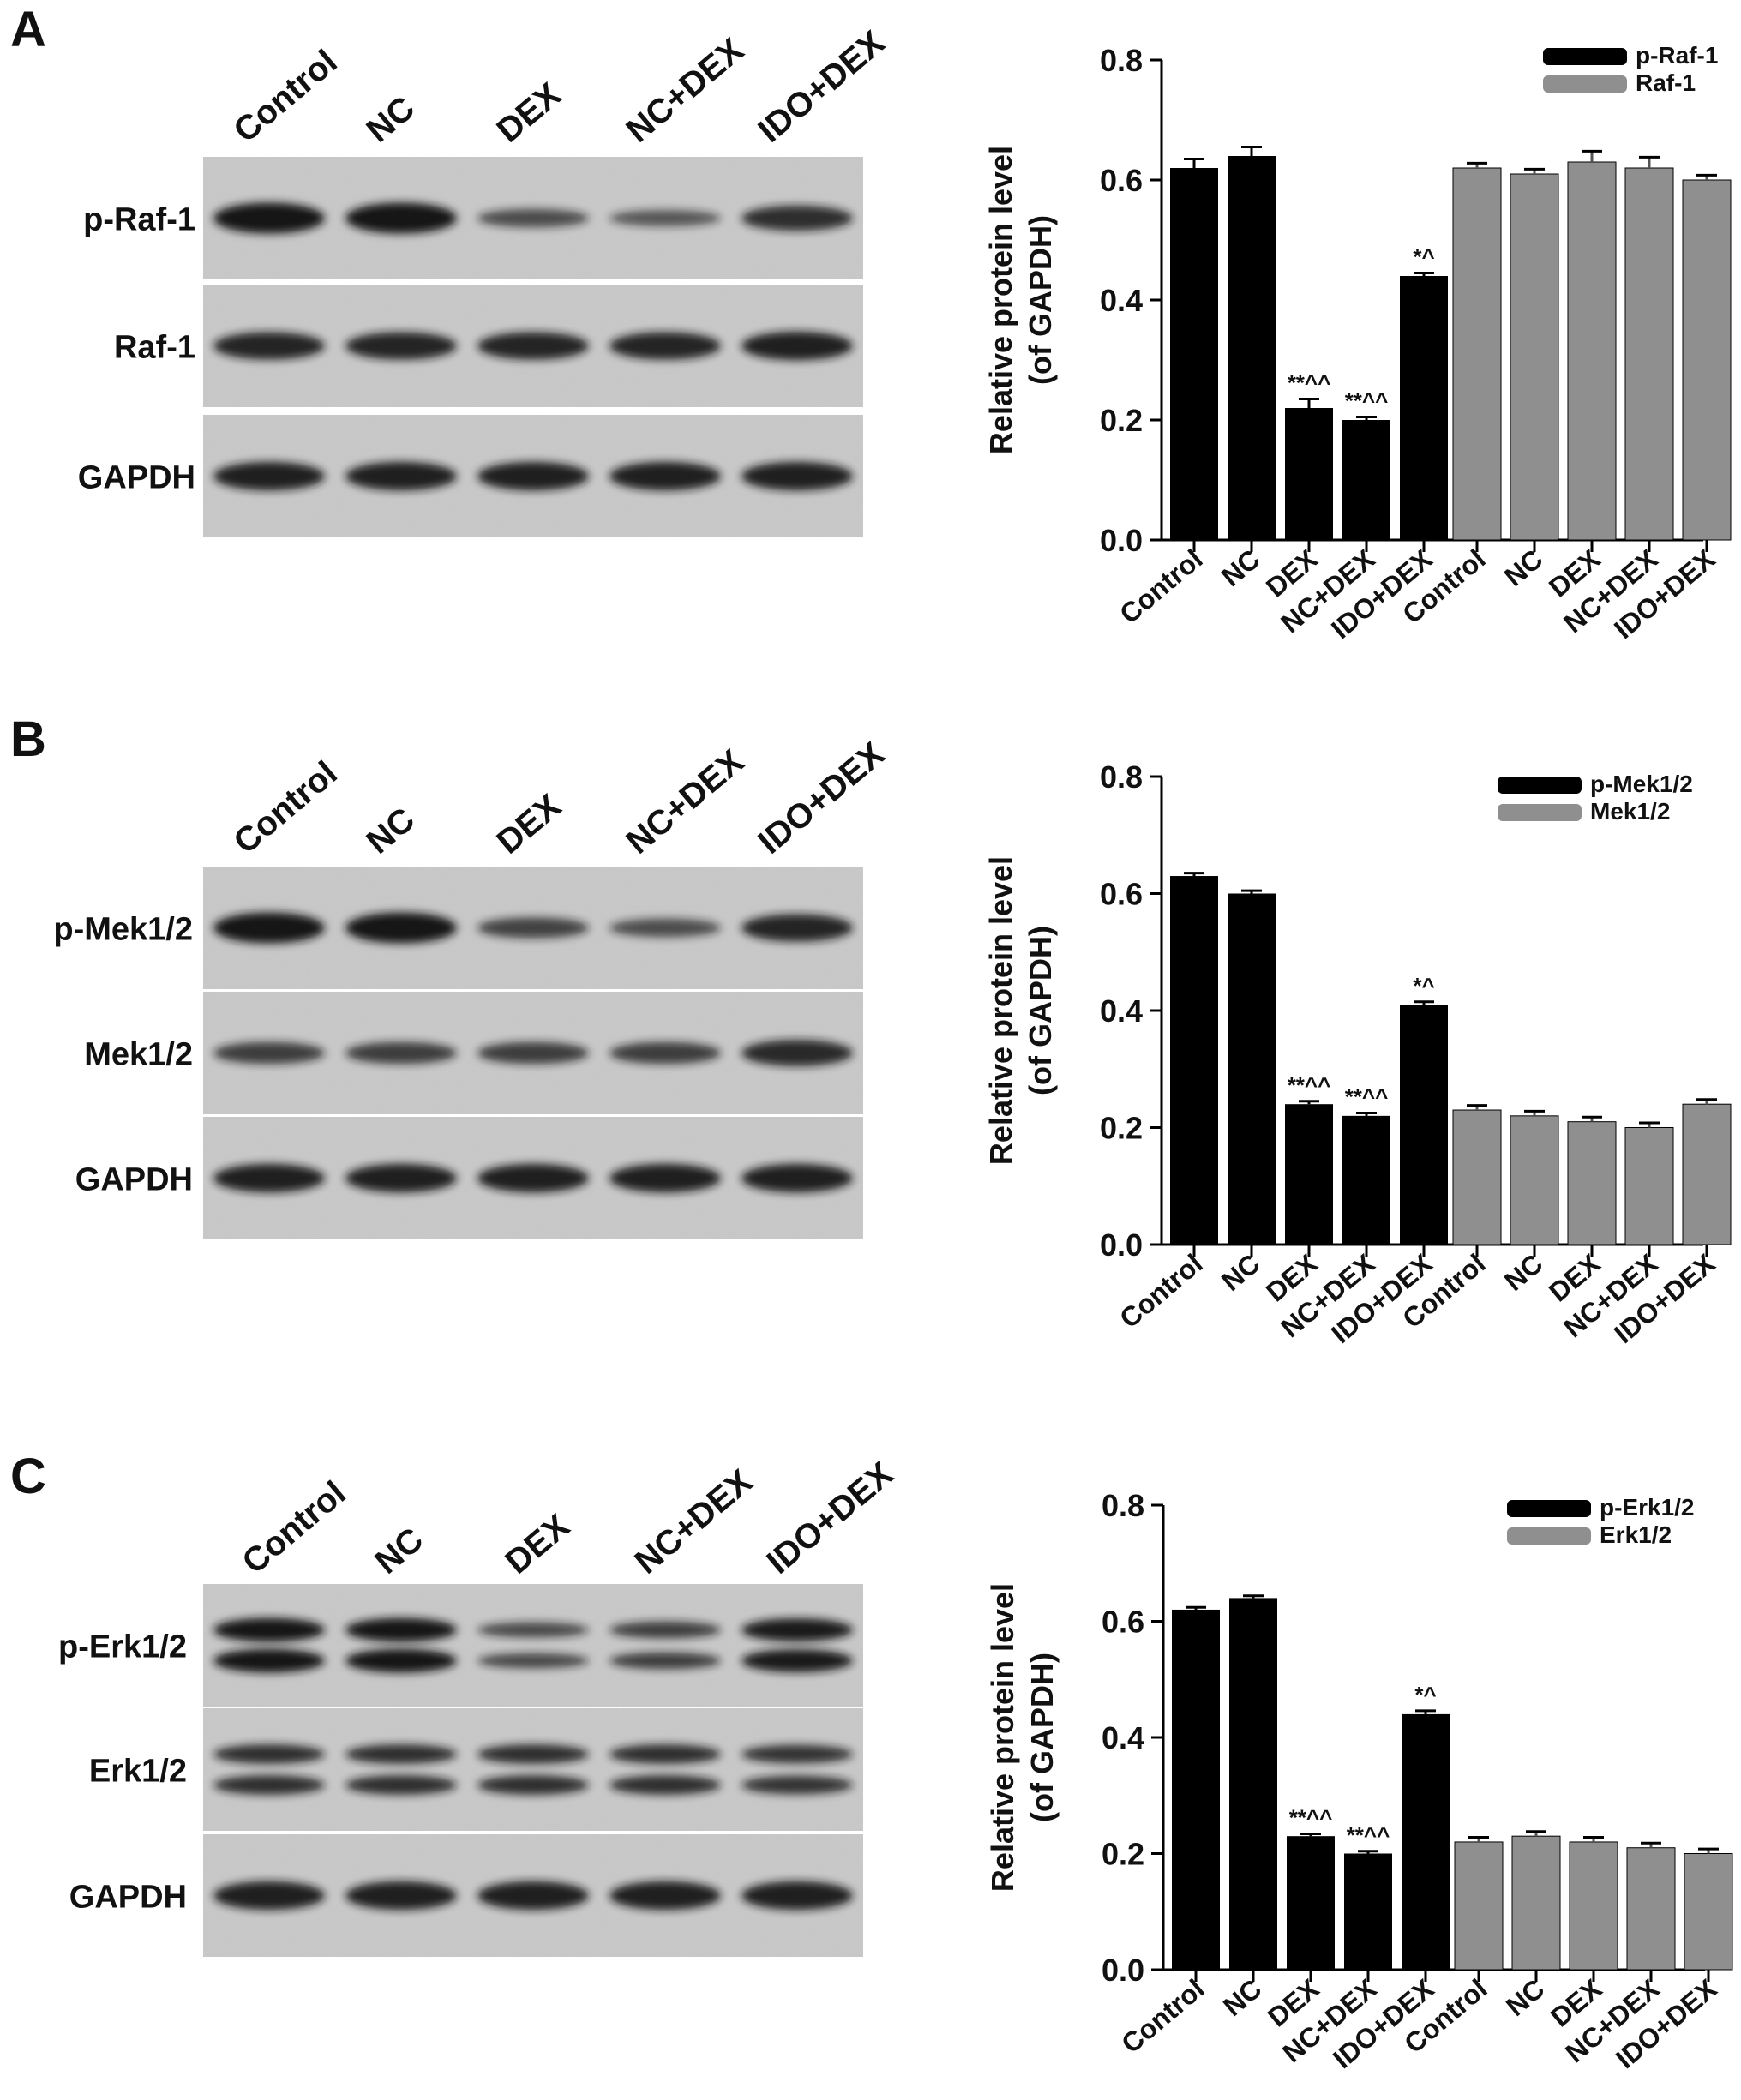  What do you see at coordinates (1000, 300) in the screenshot?
I see `y-axis-label: Relative protein level` at bounding box center [1000, 300].